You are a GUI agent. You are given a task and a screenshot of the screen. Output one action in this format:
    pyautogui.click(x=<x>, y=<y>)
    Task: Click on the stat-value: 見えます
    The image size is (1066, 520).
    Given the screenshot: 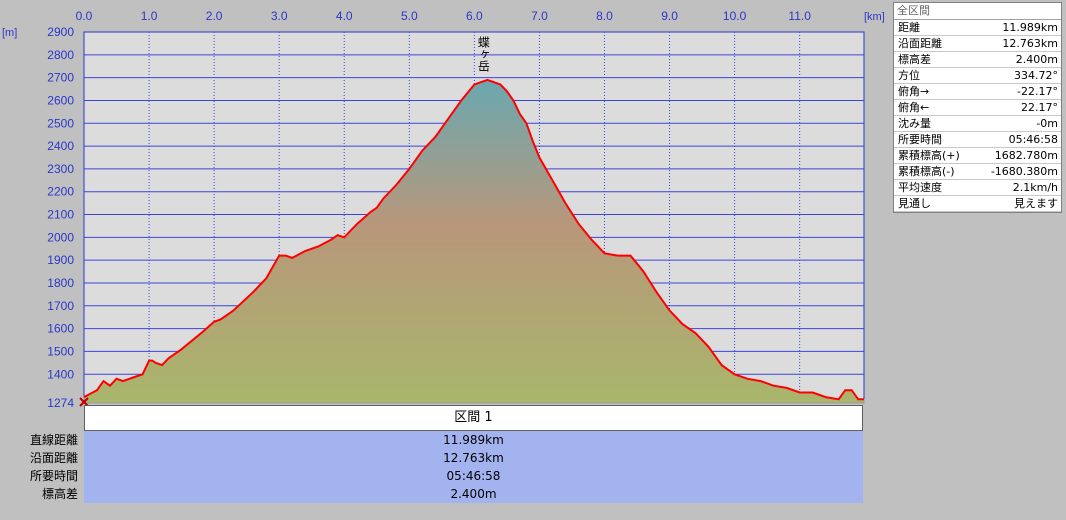 What is the action you would take?
    pyautogui.click(x=1036, y=203)
    